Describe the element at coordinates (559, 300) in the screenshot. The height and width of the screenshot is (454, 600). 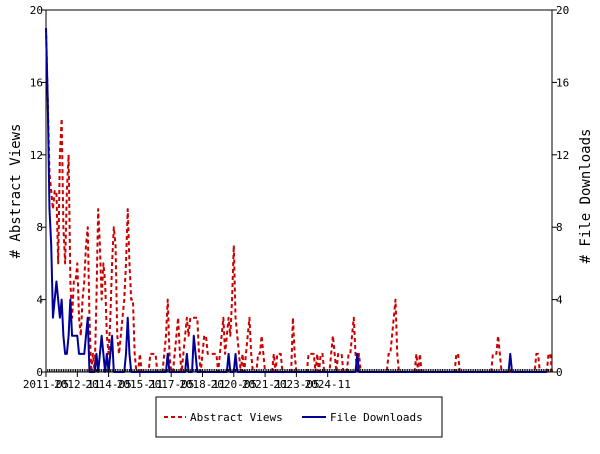
I see `y-right-tick-label: 4` at that location.